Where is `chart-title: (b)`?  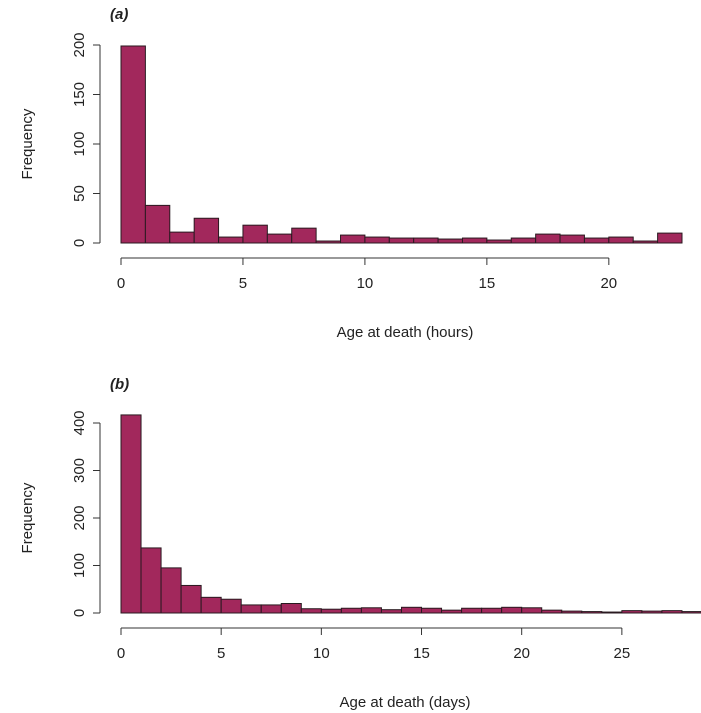
chart-title: (b) is located at coordinates (119, 384).